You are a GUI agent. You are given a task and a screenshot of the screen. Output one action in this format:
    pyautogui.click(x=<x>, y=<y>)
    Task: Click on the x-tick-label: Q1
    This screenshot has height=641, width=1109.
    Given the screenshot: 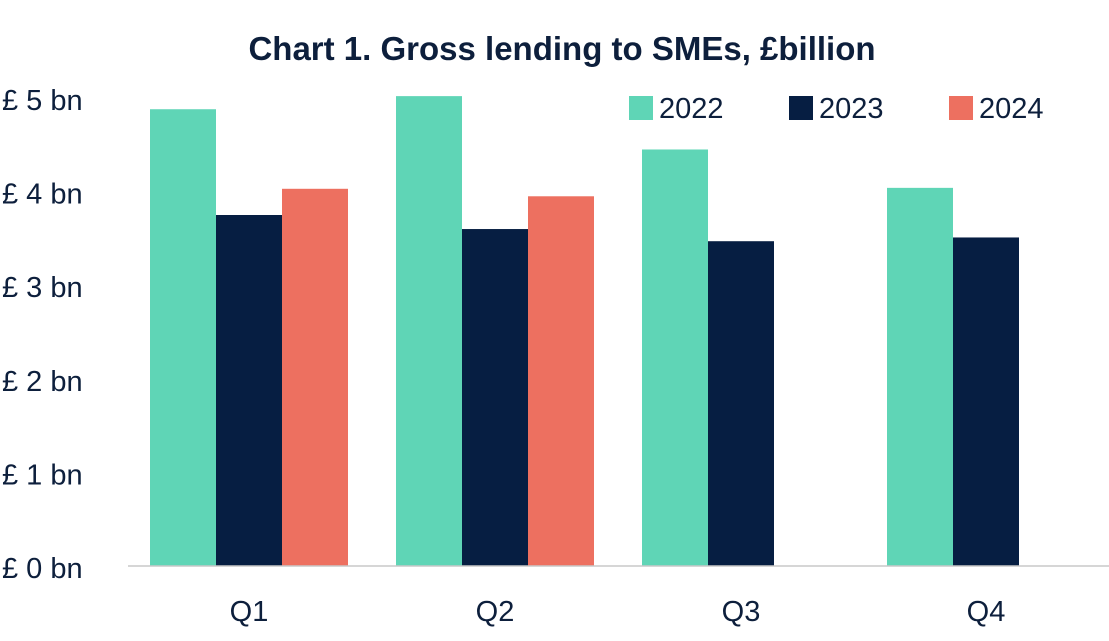 What is the action you would take?
    pyautogui.click(x=249, y=612)
    